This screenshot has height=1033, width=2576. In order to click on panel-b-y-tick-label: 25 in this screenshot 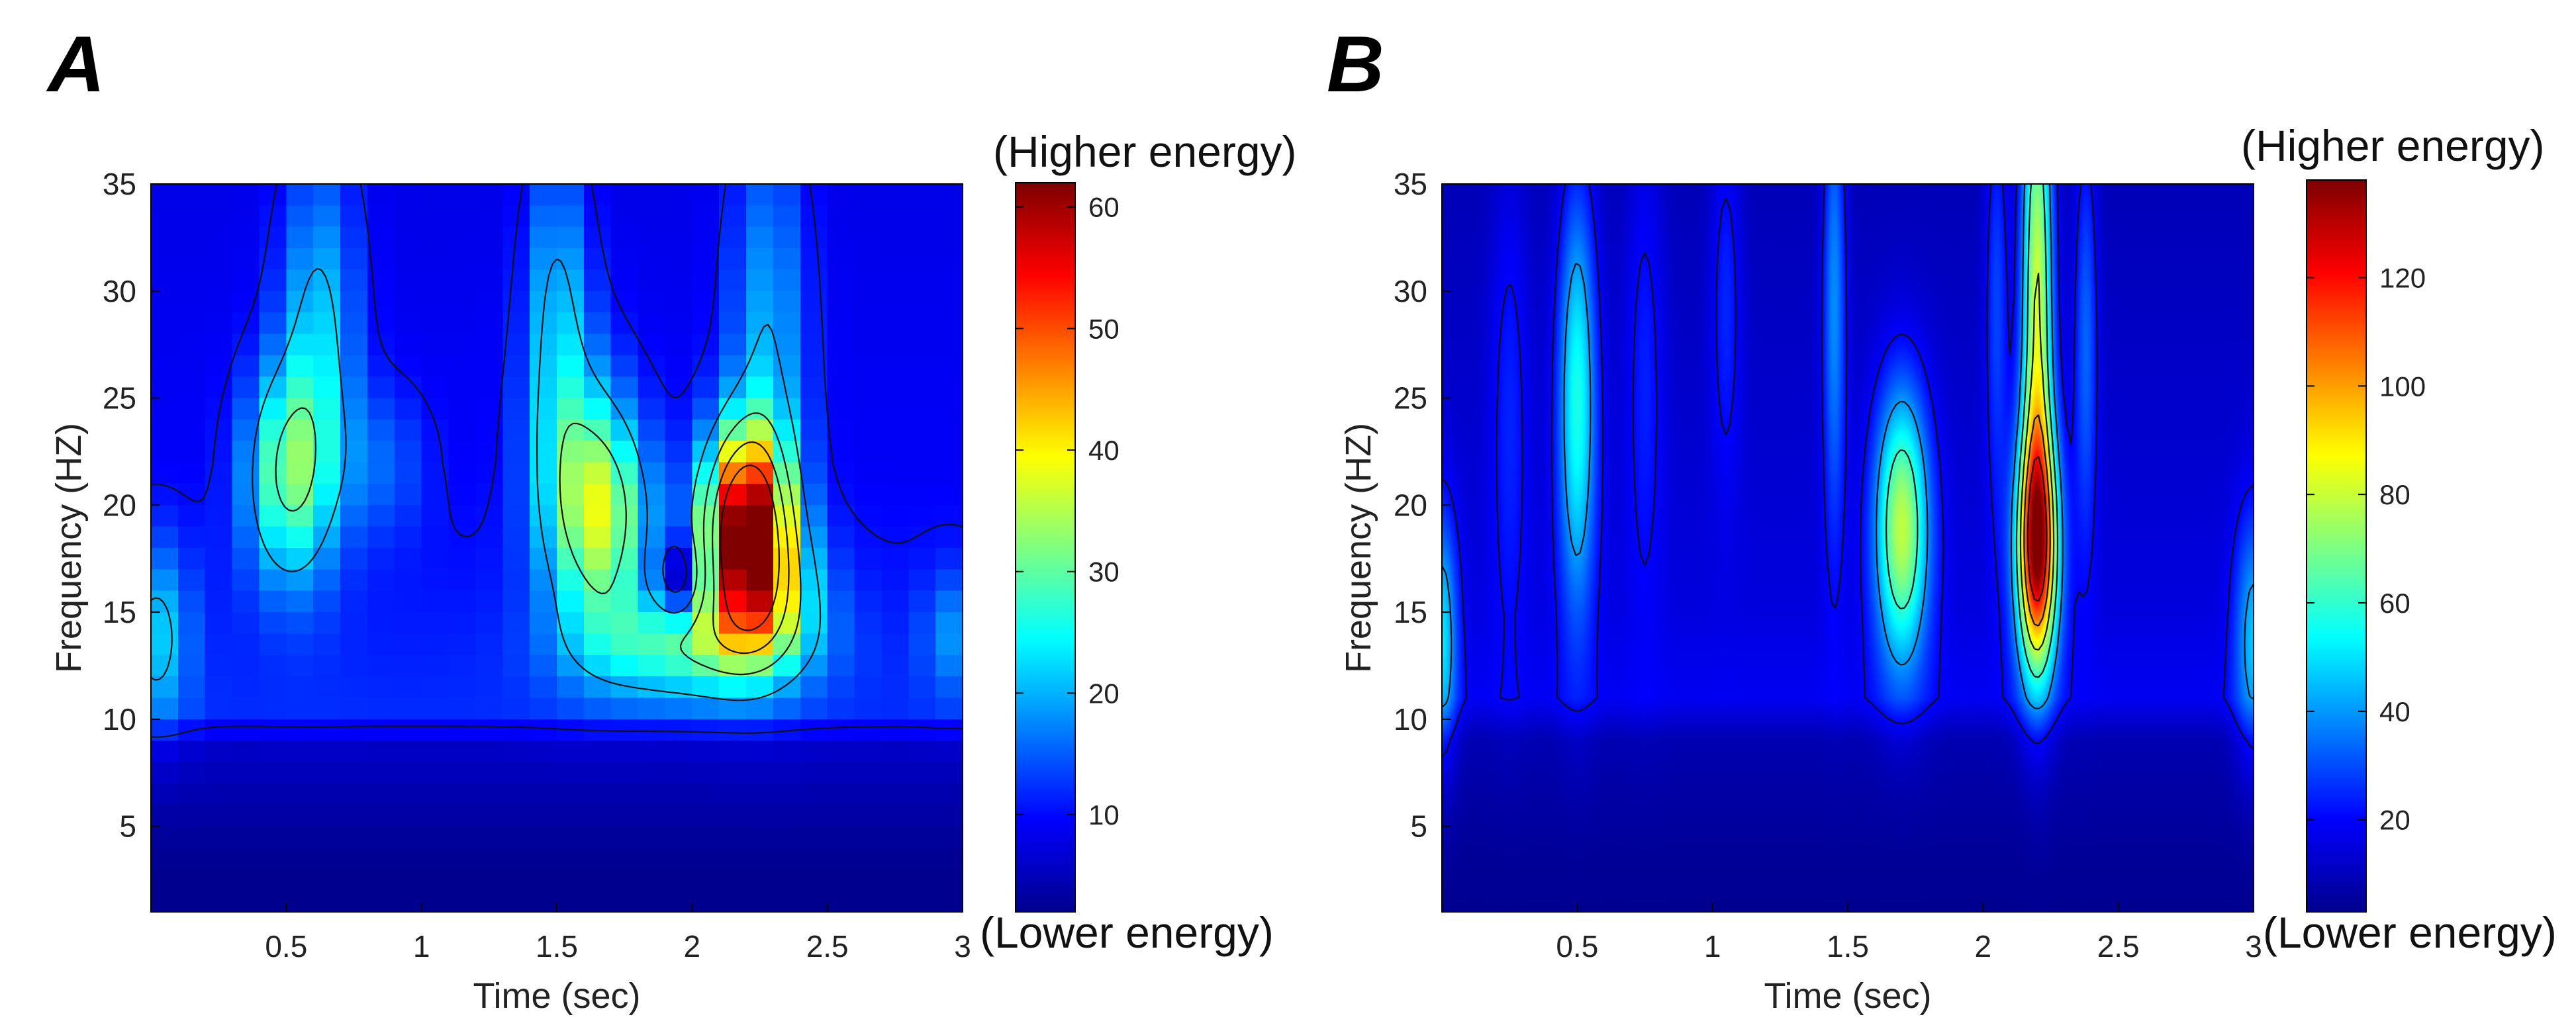, I will do `click(1411, 399)`.